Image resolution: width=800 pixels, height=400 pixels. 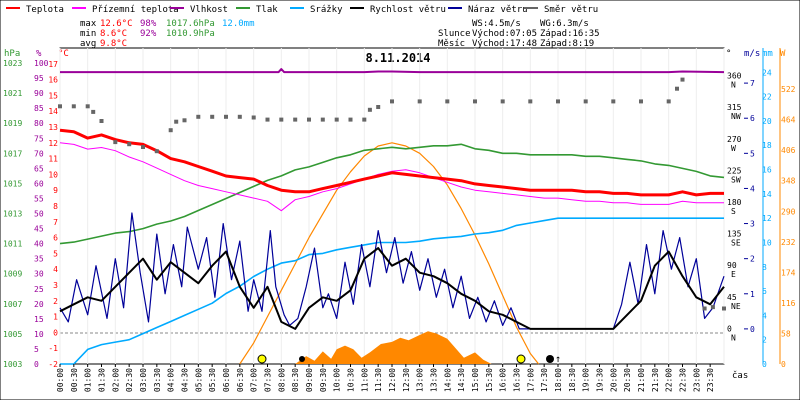 I want to click on tick-label-degc: 8, so click(x=55, y=206).